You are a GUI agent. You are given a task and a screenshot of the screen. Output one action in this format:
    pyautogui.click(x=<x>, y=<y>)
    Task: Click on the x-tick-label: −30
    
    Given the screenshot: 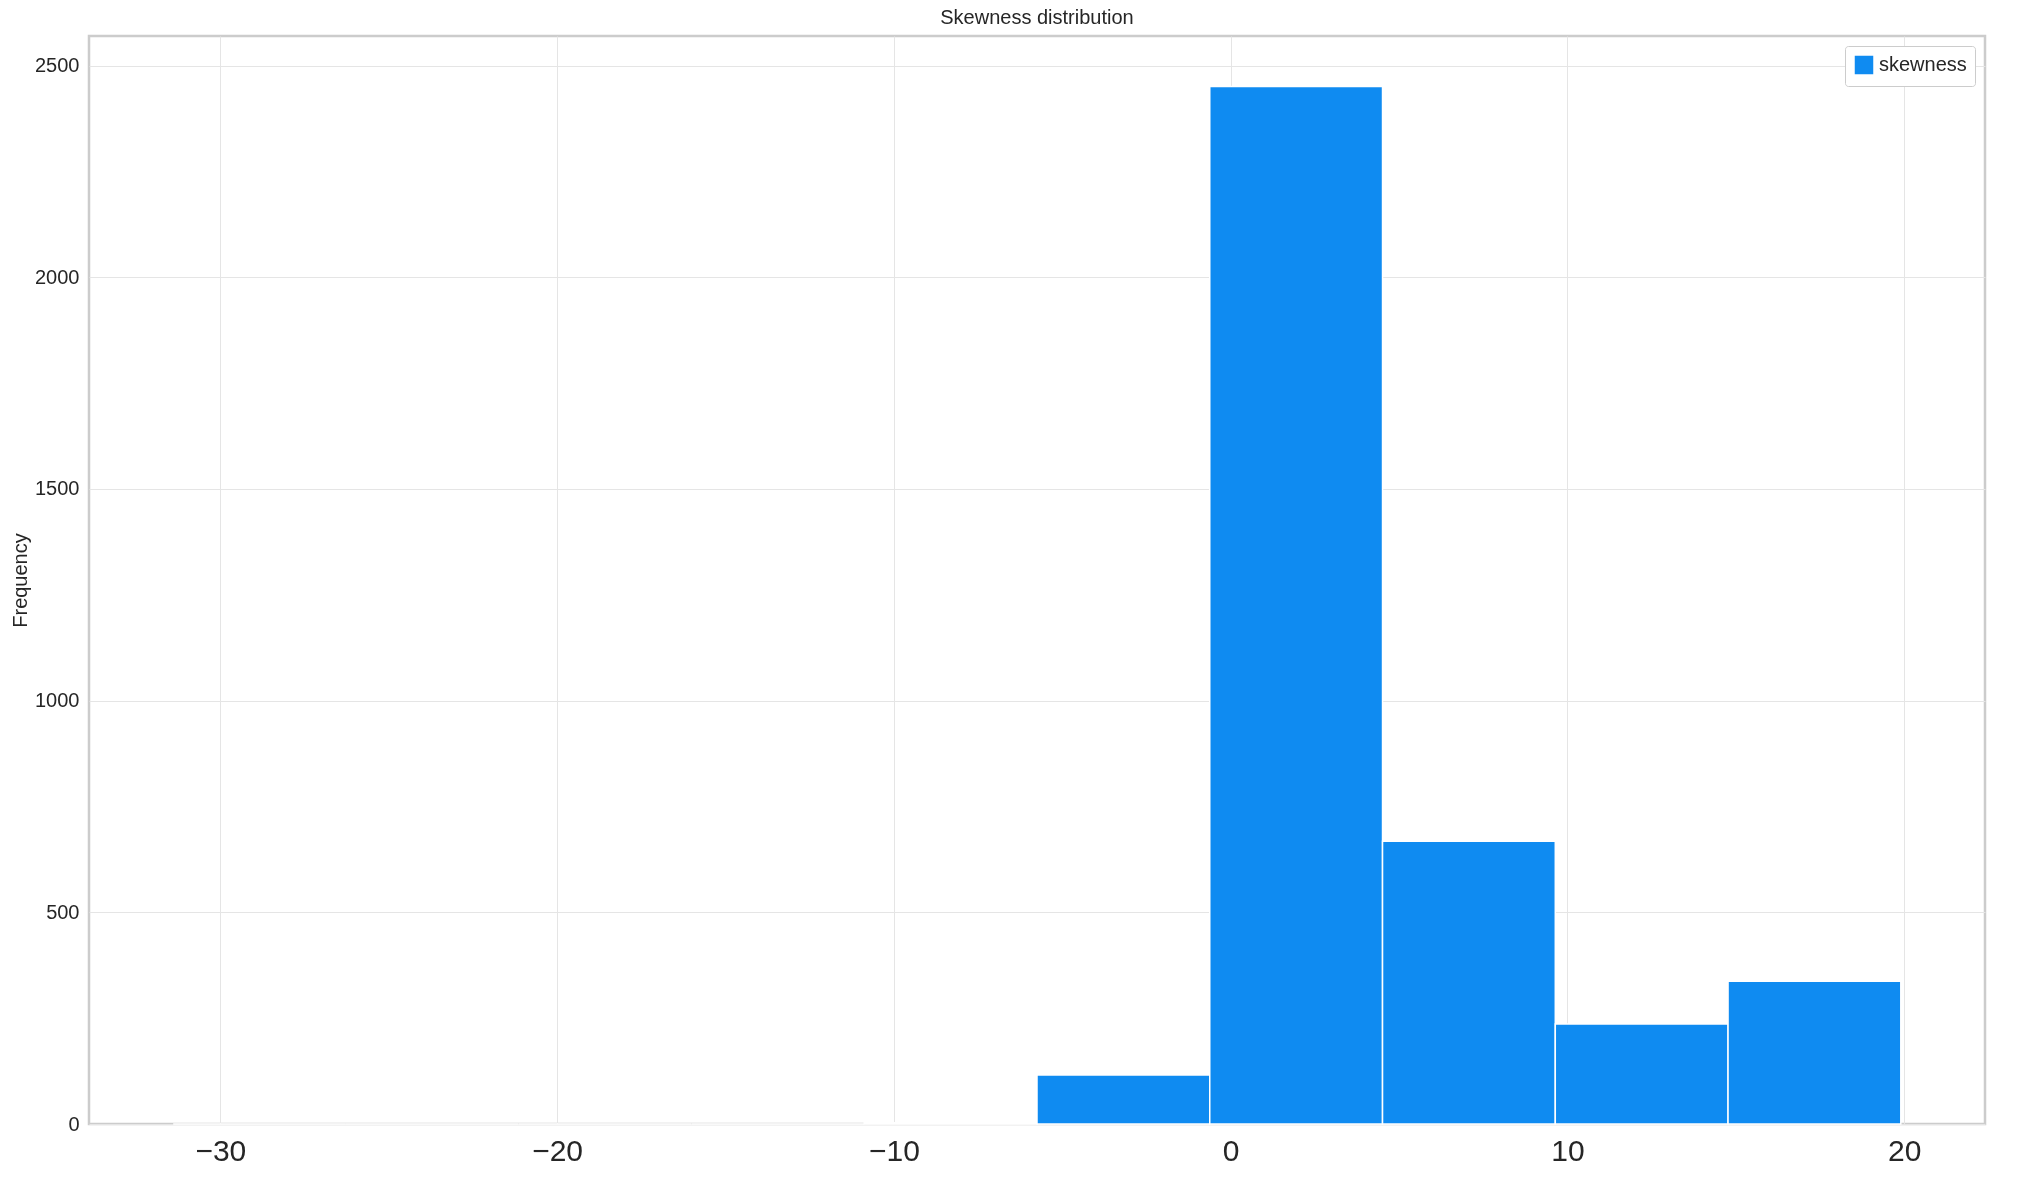 What is the action you would take?
    pyautogui.click(x=221, y=1150)
    